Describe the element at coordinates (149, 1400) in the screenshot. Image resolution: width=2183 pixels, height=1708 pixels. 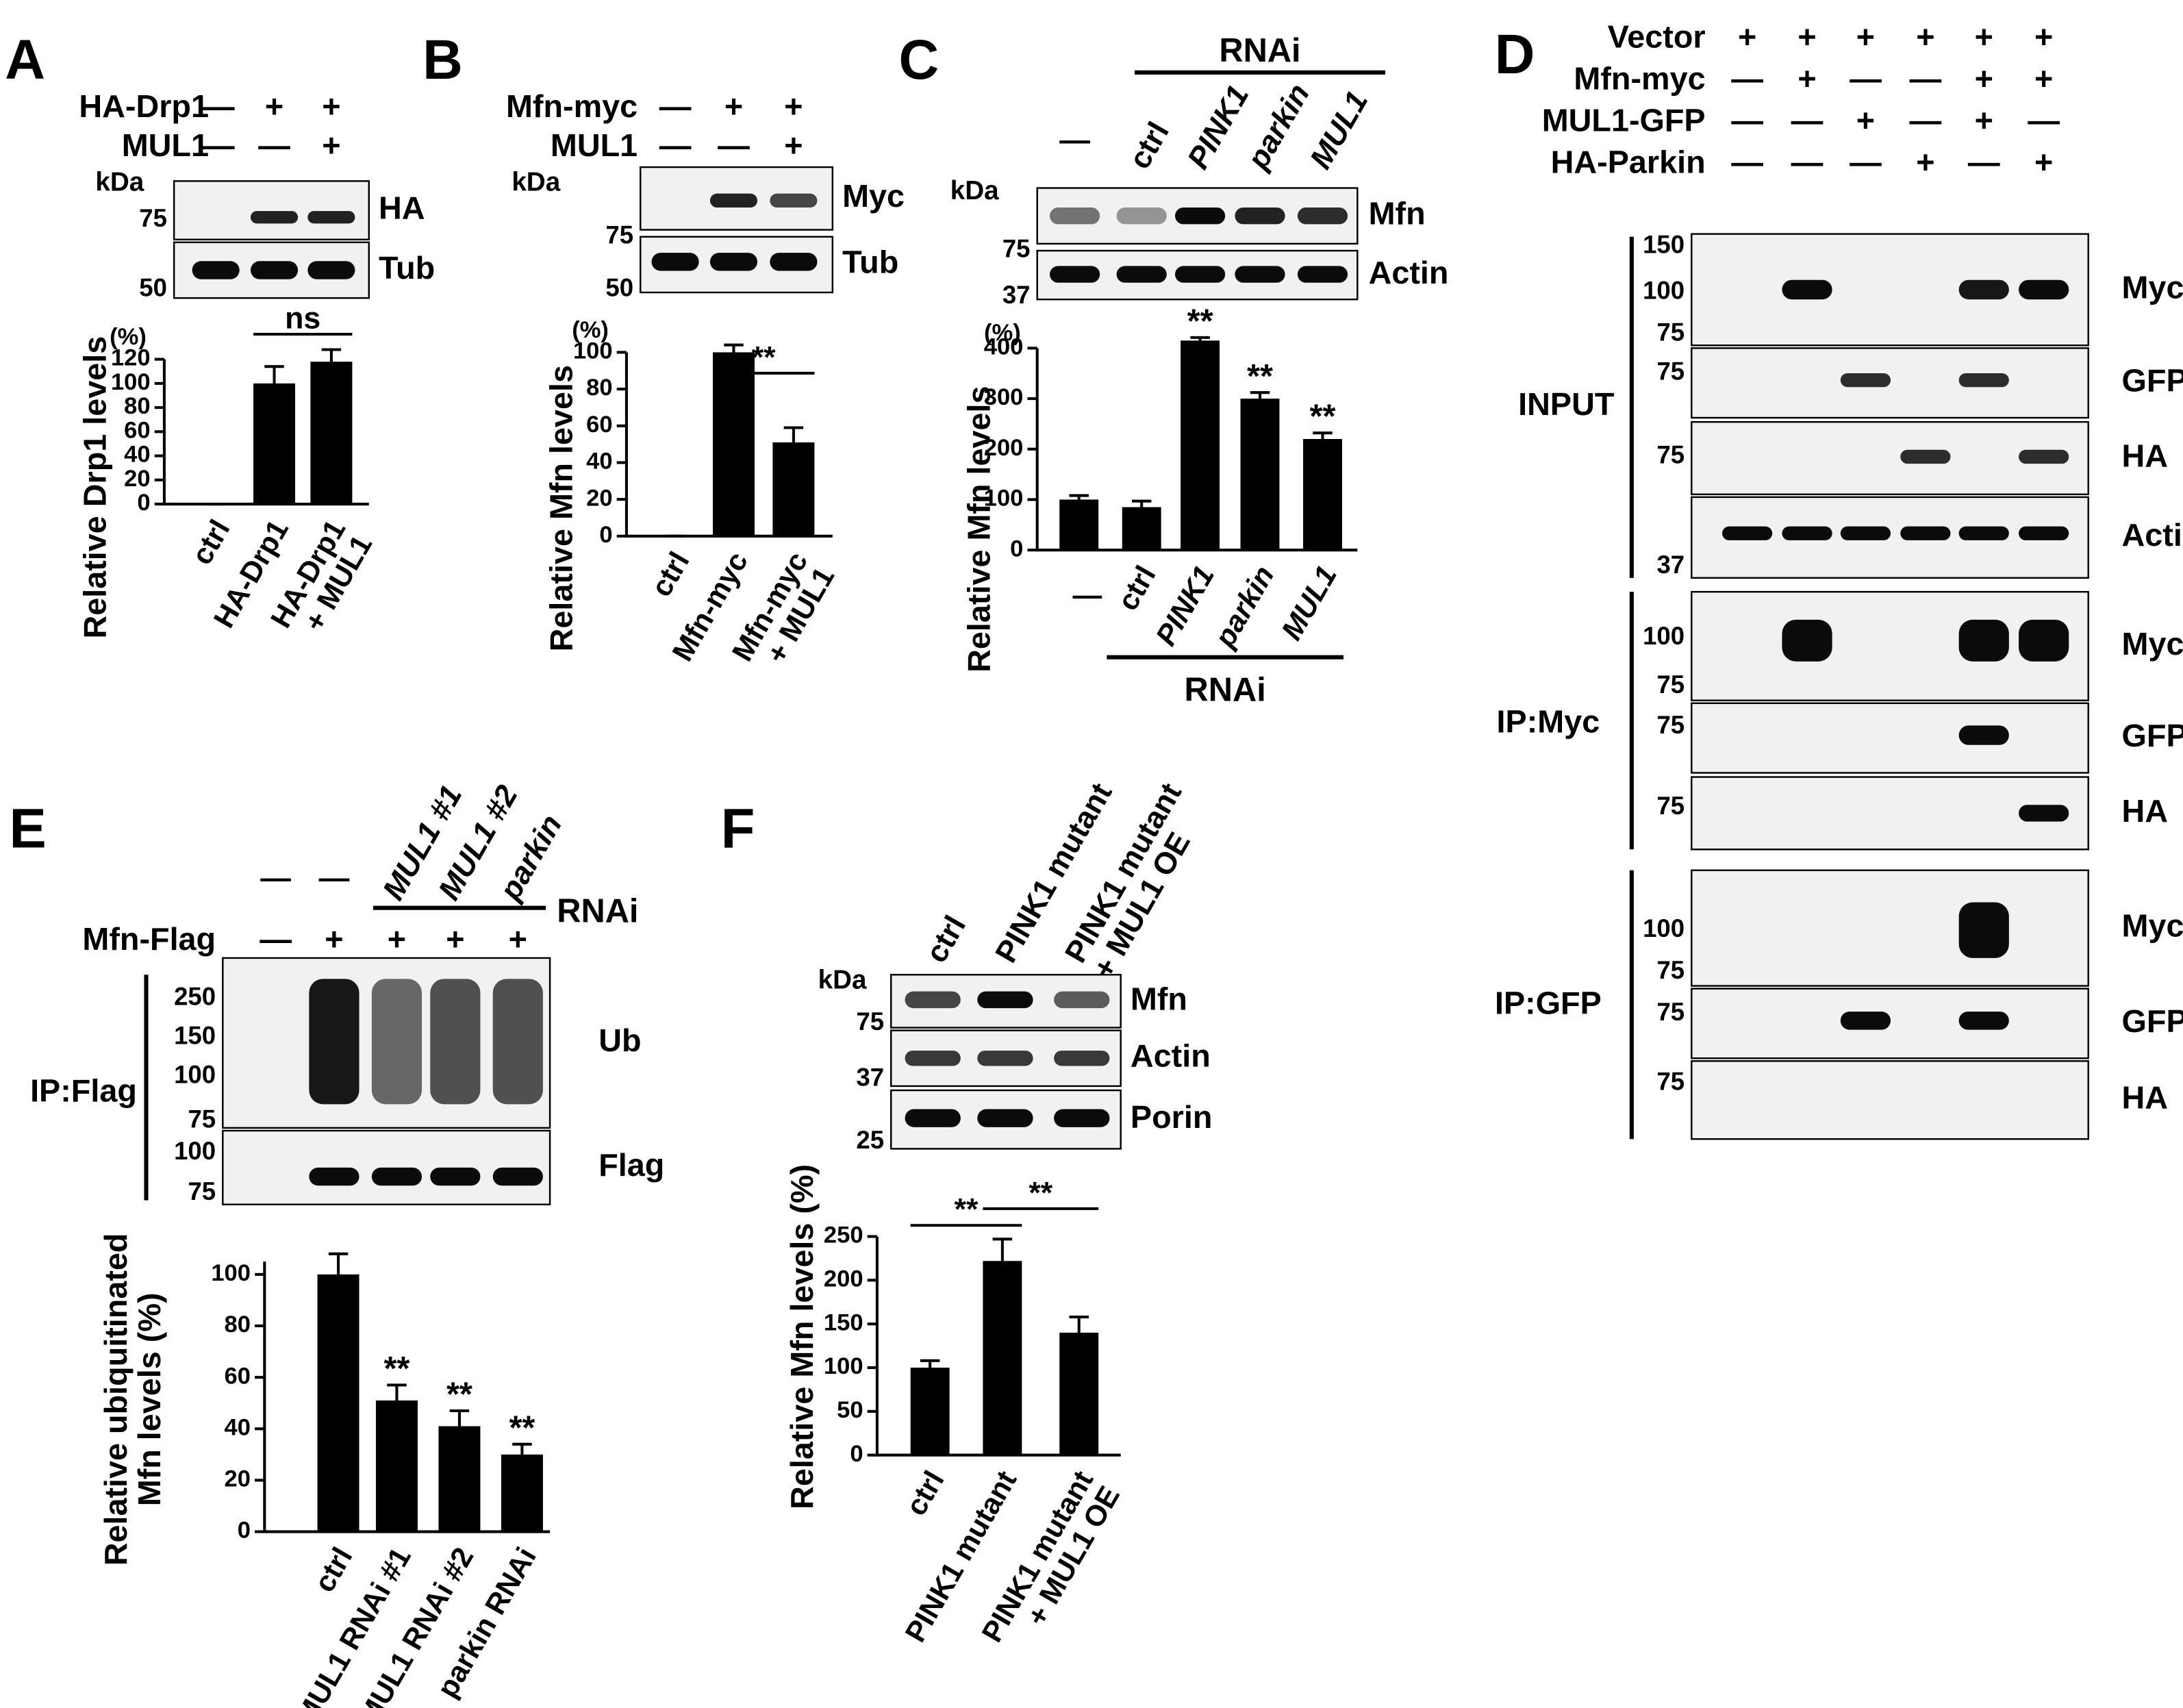
I see `y-axis-label-line: Mfn levels (%)` at that location.